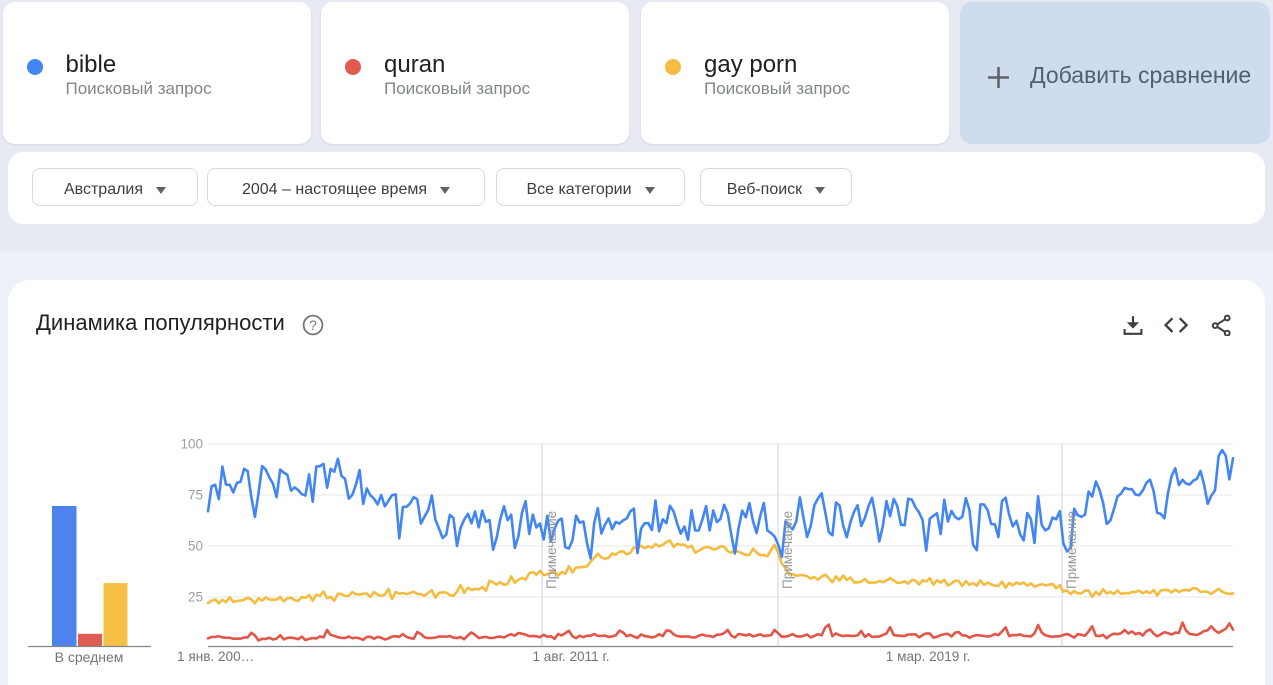  What do you see at coordinates (89, 657) in the screenshot?
I see `svg-text: В среднем` at bounding box center [89, 657].